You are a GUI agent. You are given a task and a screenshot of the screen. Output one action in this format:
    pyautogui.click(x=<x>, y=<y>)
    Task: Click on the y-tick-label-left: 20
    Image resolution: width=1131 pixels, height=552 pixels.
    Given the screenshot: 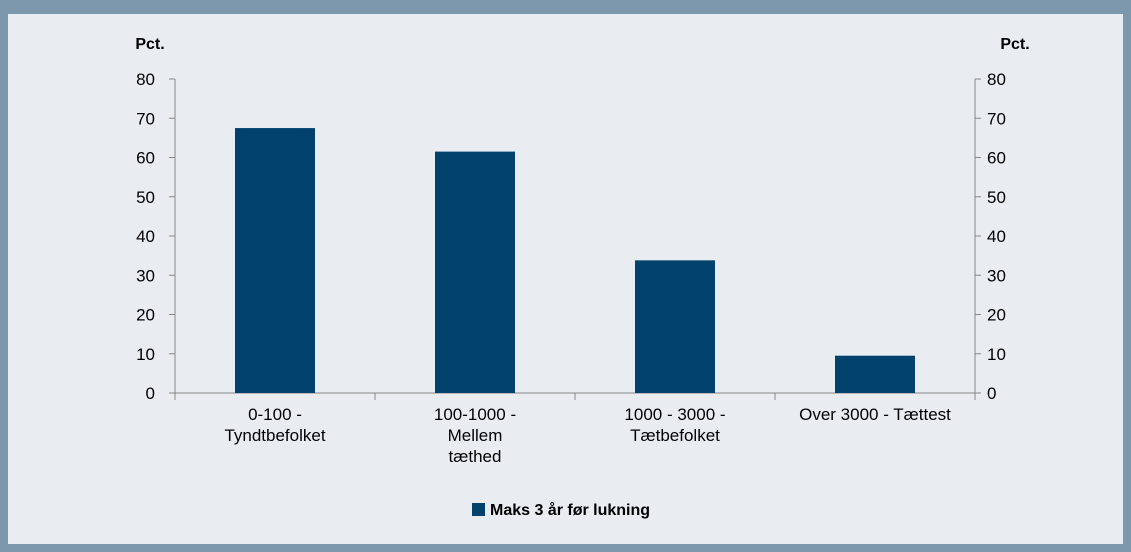 What is the action you would take?
    pyautogui.click(x=145, y=315)
    